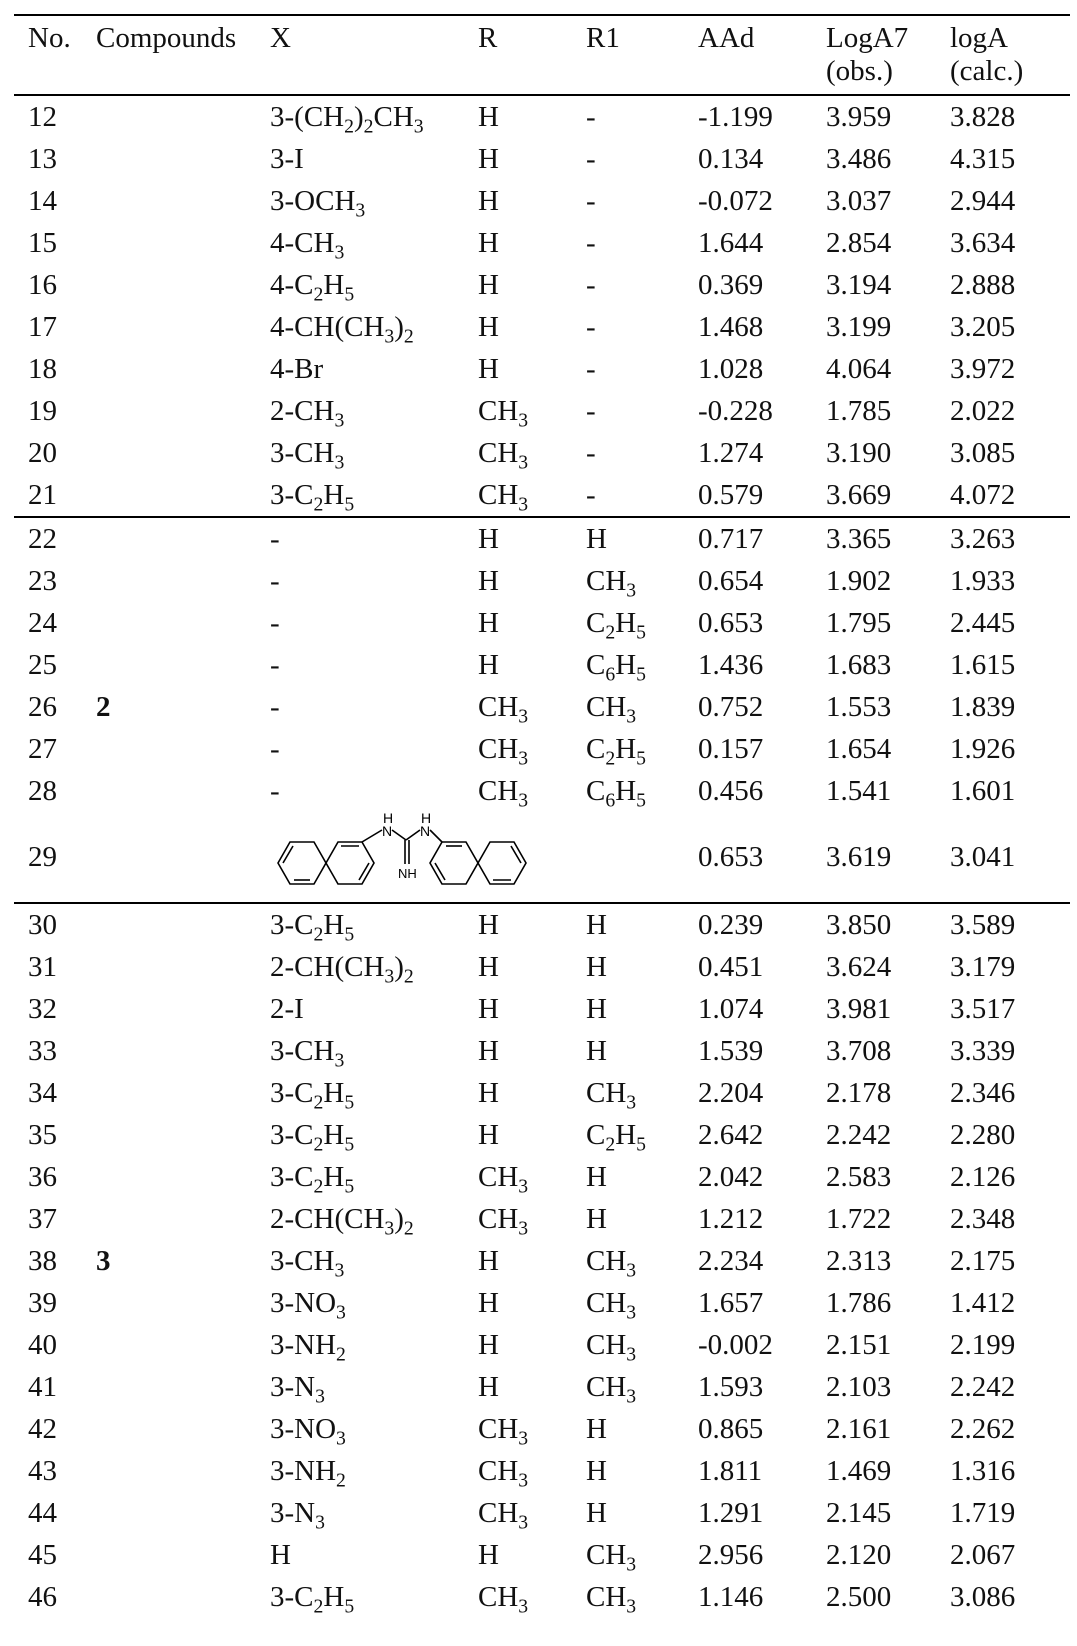 The width and height of the screenshot is (1077, 1646). Describe the element at coordinates (591, 326) in the screenshot. I see `r1-text: -` at that location.